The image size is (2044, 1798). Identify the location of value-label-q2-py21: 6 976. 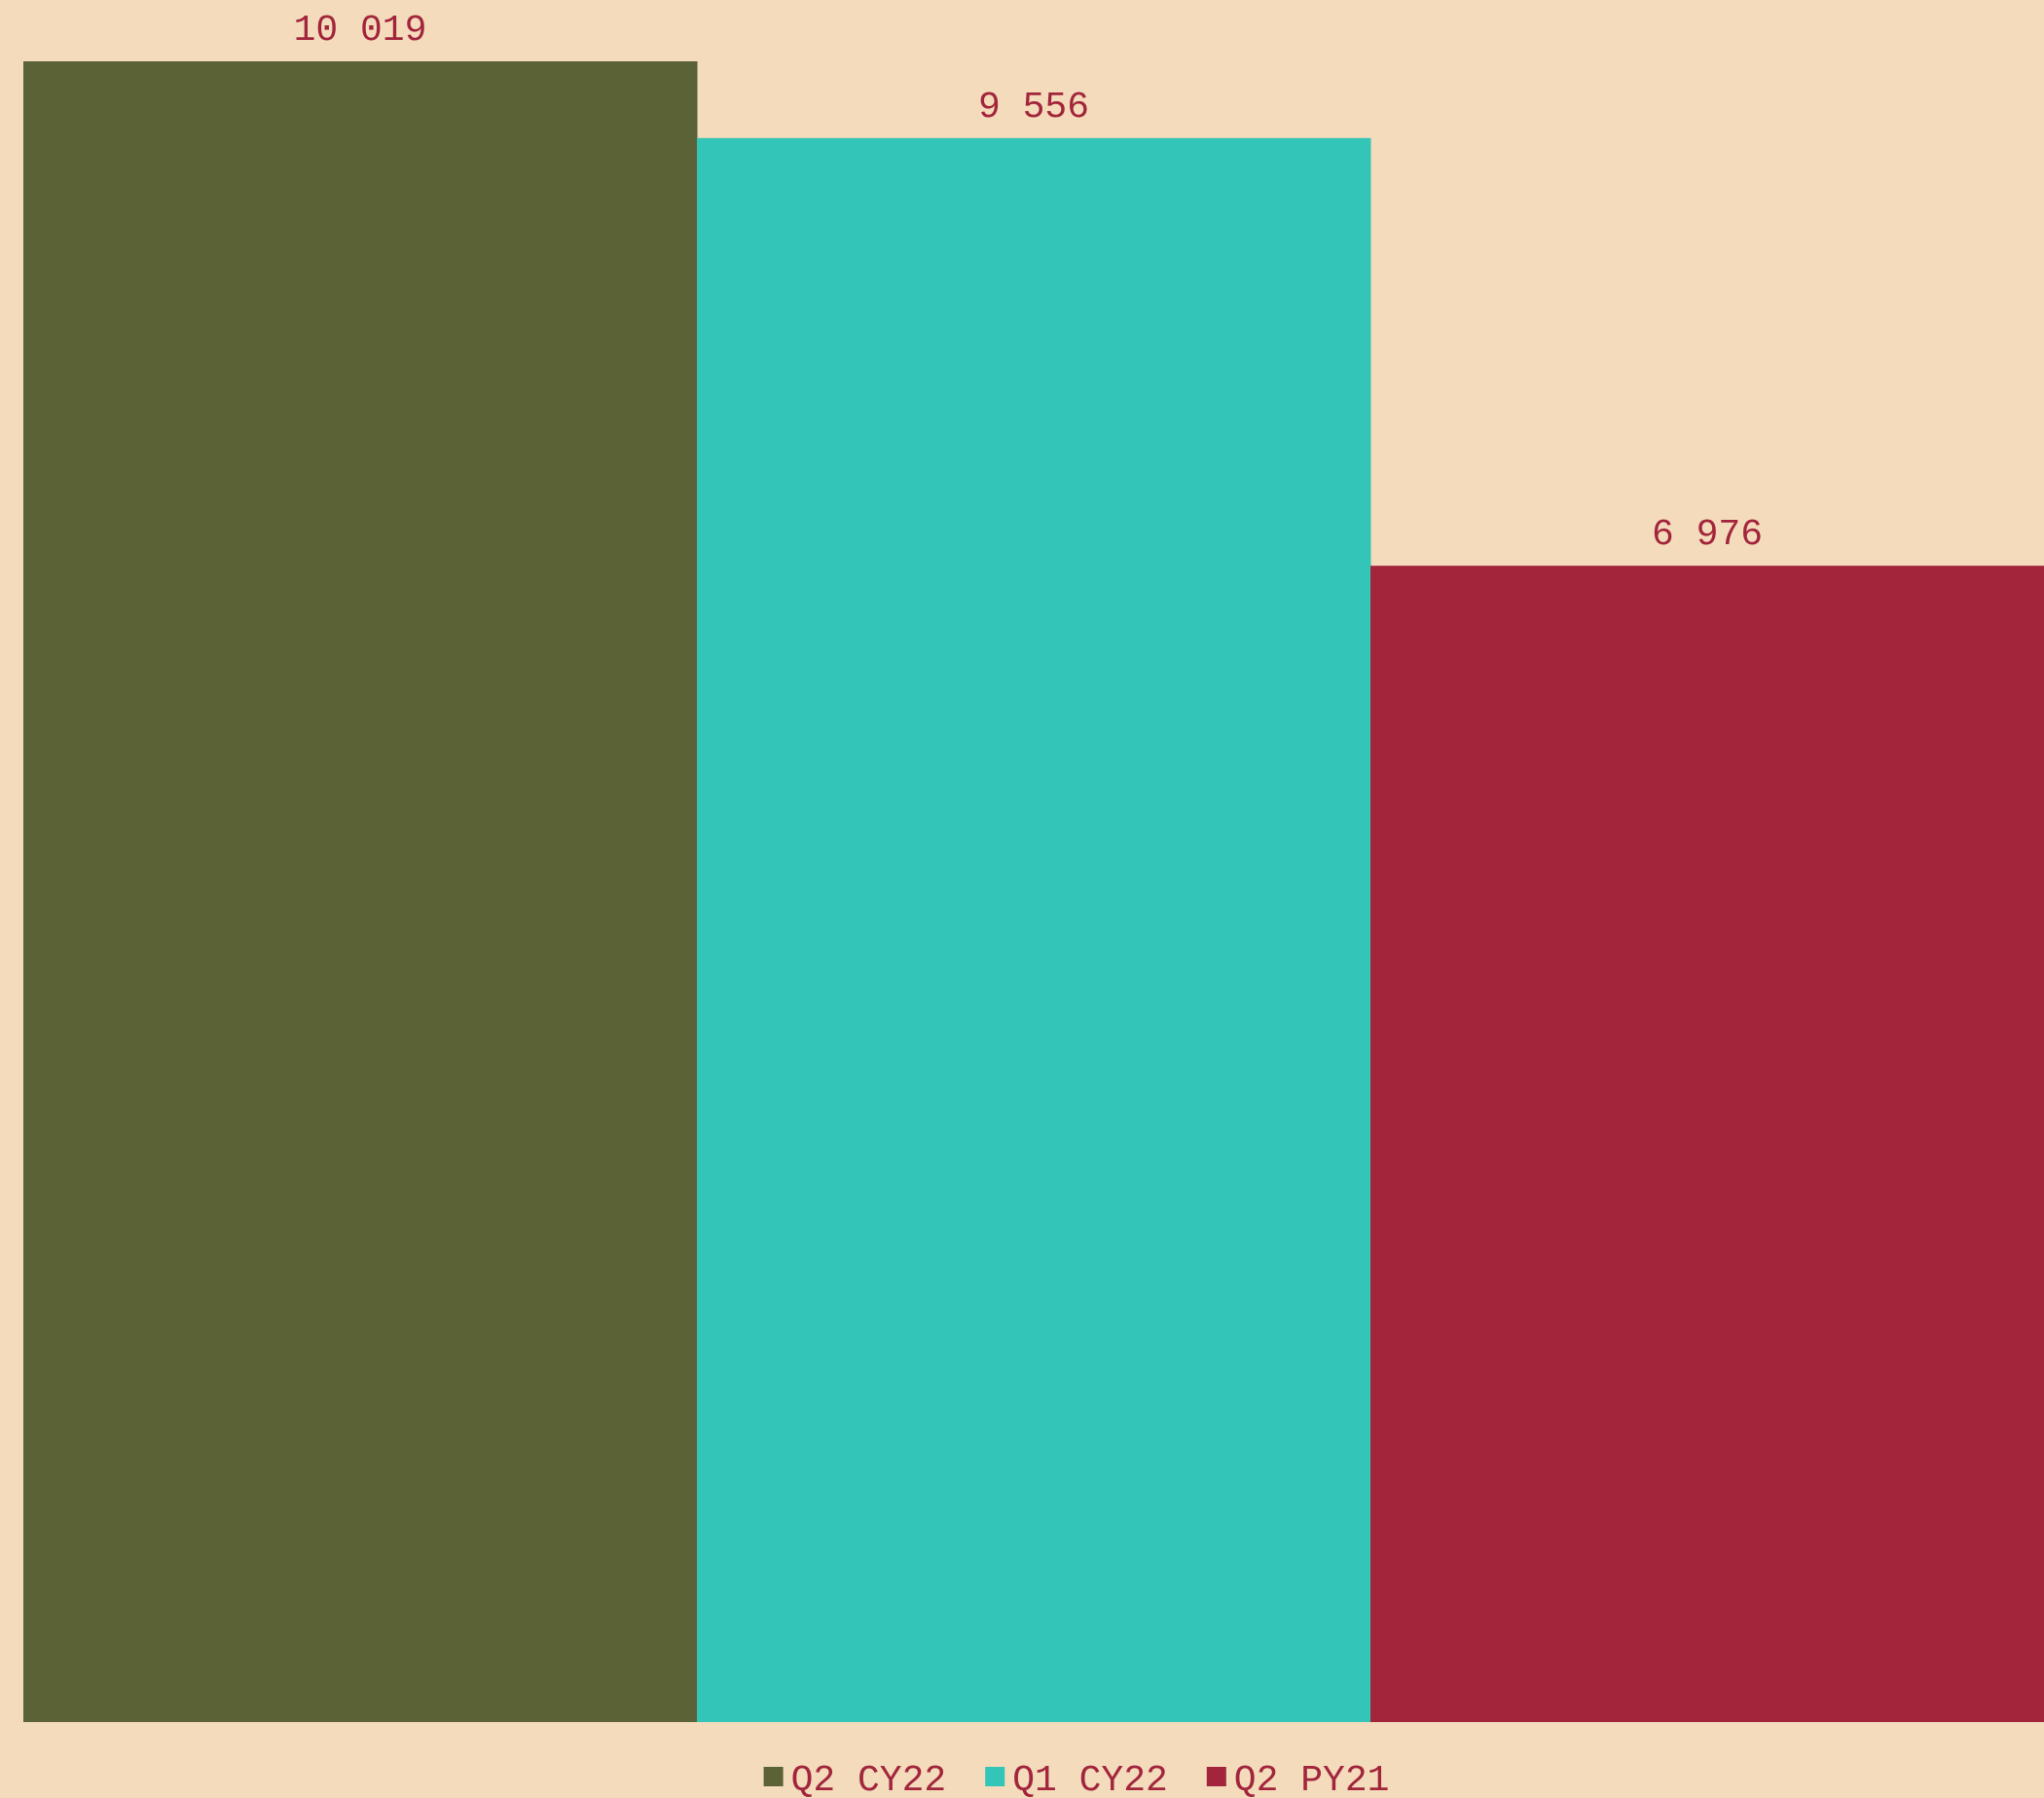
(1708, 535).